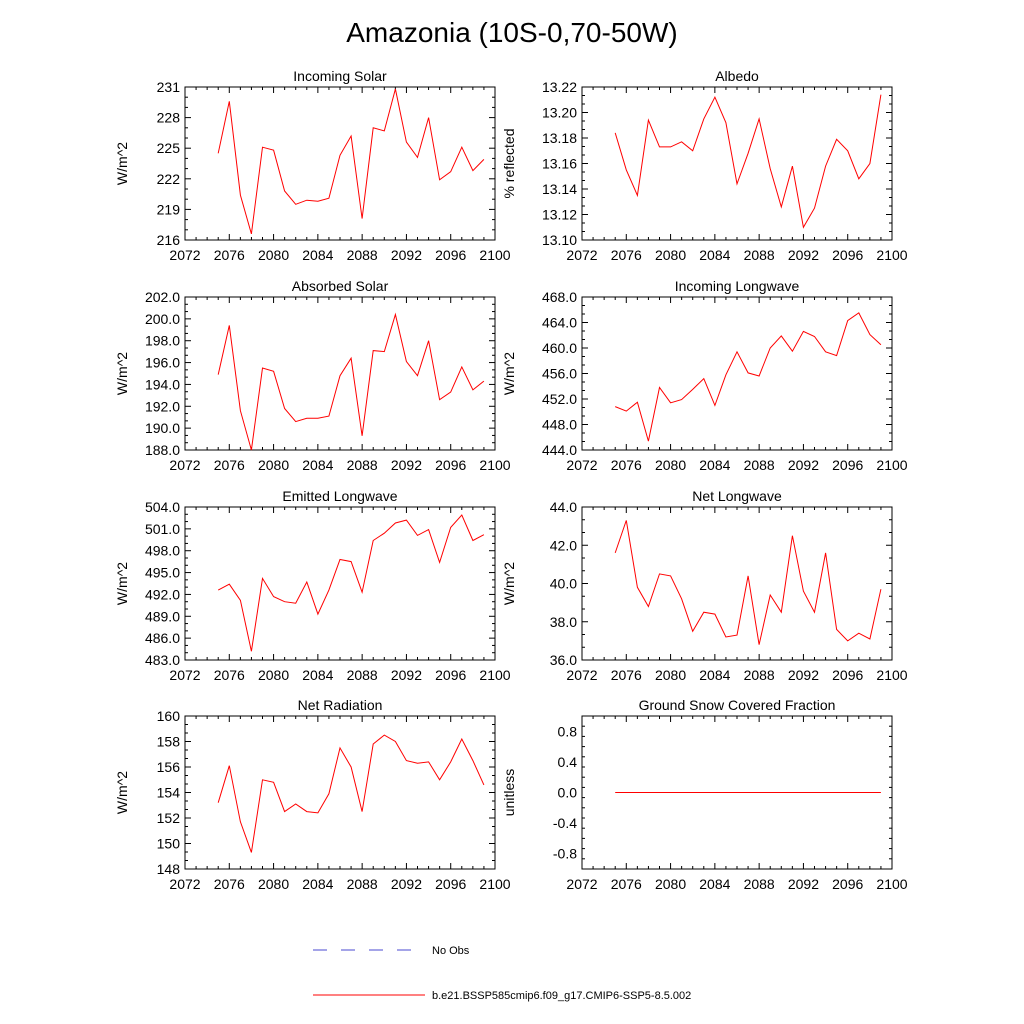 This screenshot has width=1024, height=1024. What do you see at coordinates (559, 399) in the screenshot?
I see `y-tick-label: 452.0` at bounding box center [559, 399].